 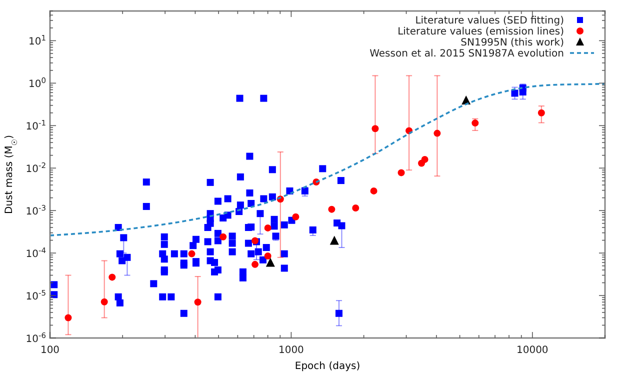 I want to click on legend-label: SN1995N (this work), so click(x=512, y=43).